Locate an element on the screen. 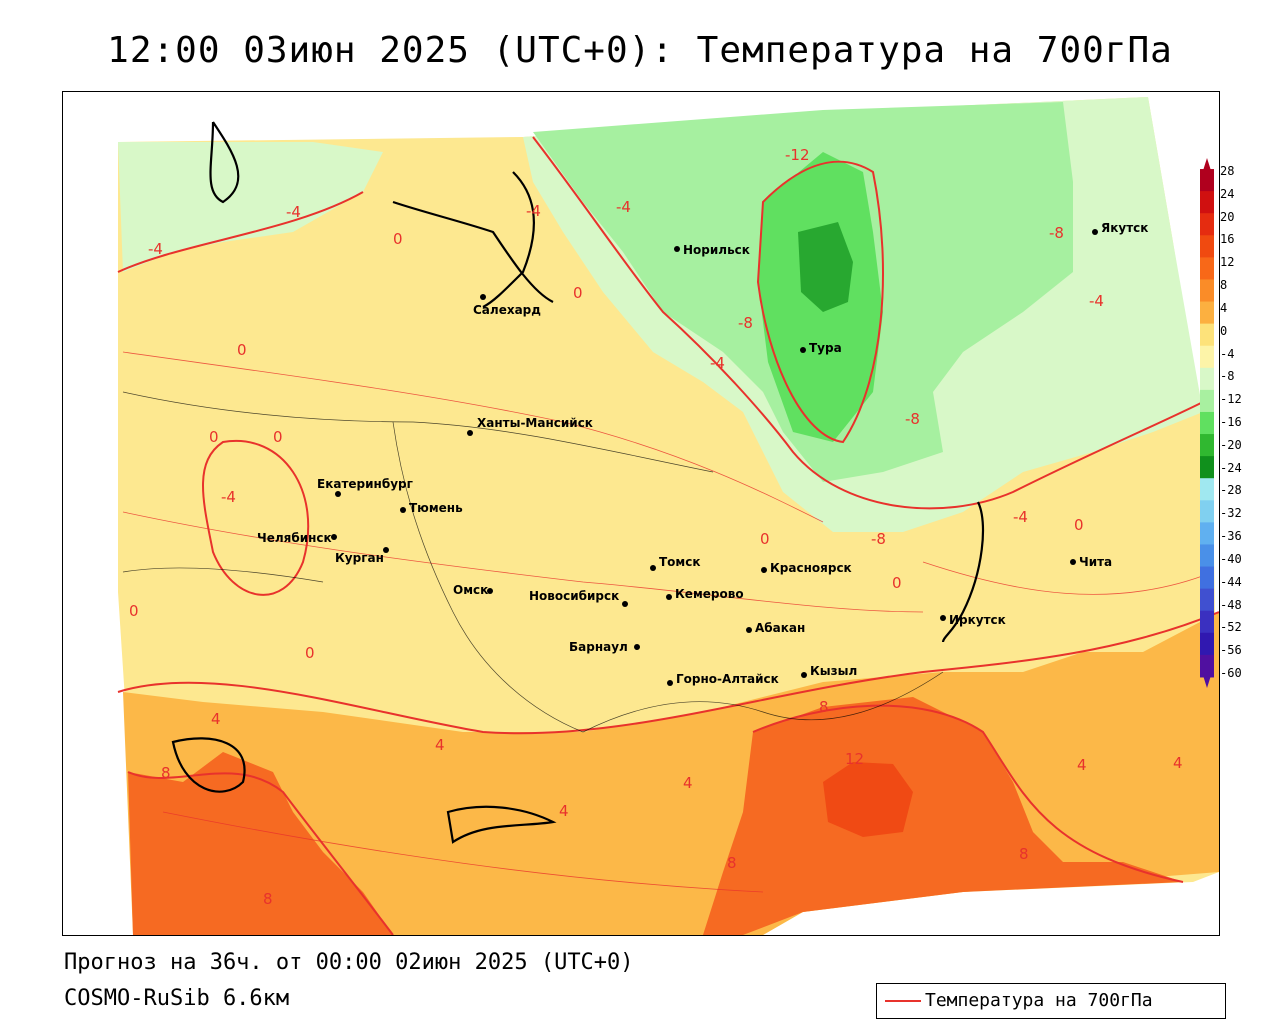  city-barnaul: Барнаул is located at coordinates (604, 647).